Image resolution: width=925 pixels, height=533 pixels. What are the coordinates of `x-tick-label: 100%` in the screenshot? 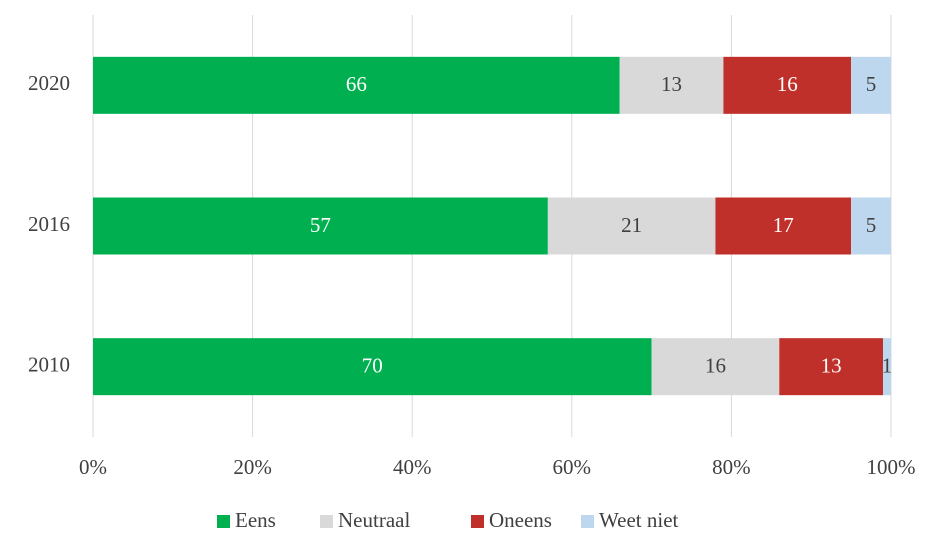 It's located at (891, 467).